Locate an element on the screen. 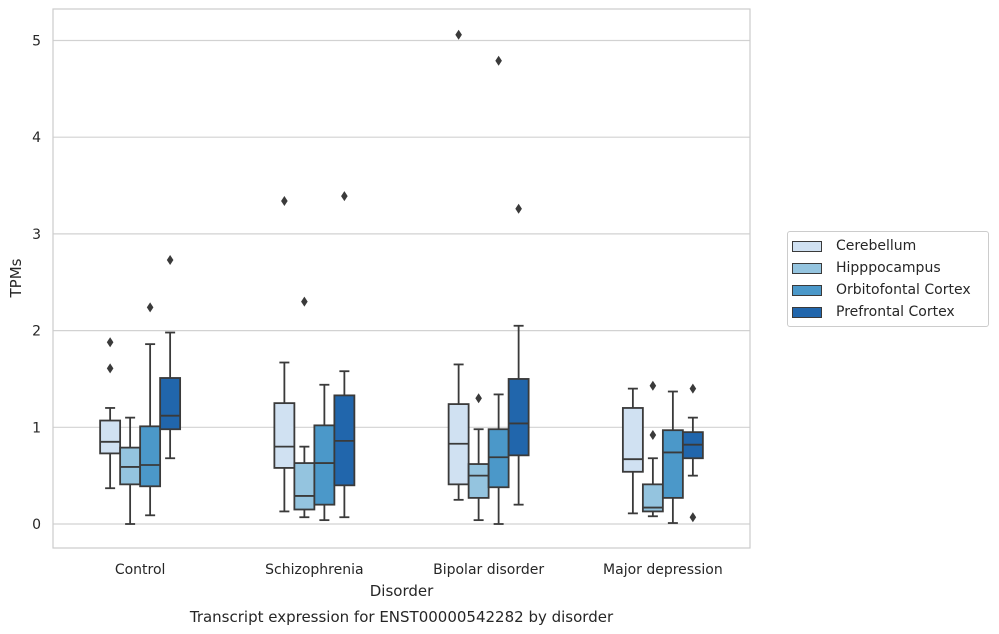 Image resolution: width=999 pixels, height=634 pixels. legend-label: Orbitofontal Cortex is located at coordinates (903, 290).